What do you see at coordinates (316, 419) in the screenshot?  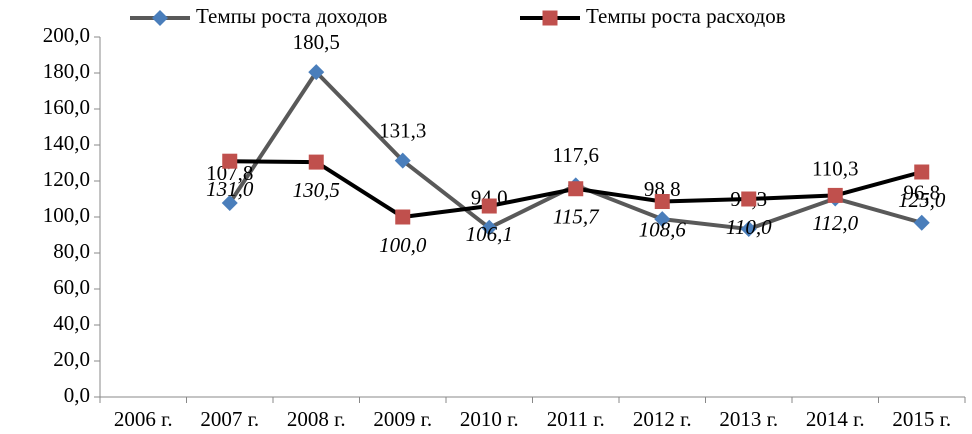 I see `x-tick-label: 2008 г.` at bounding box center [316, 419].